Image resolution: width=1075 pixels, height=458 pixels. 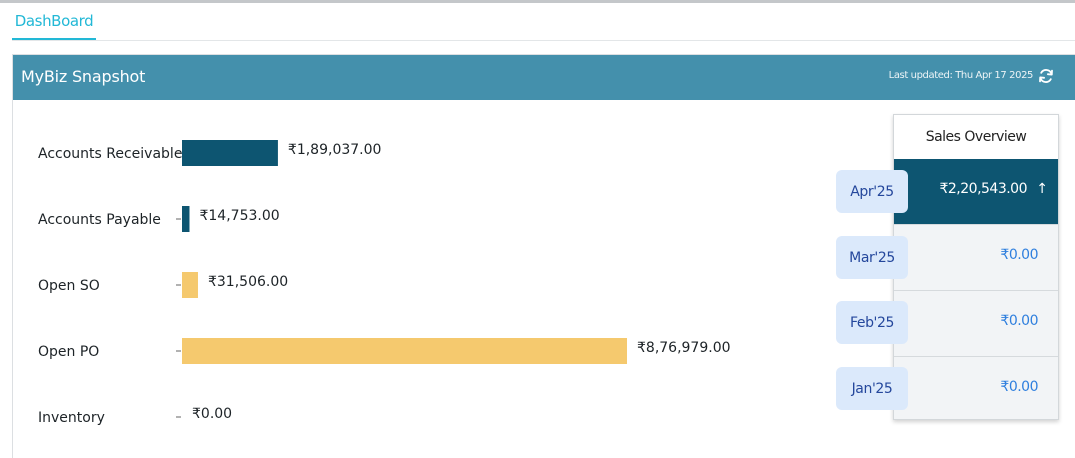 I want to click on bar-value-label: ₹8,76,979.00, so click(x=684, y=348).